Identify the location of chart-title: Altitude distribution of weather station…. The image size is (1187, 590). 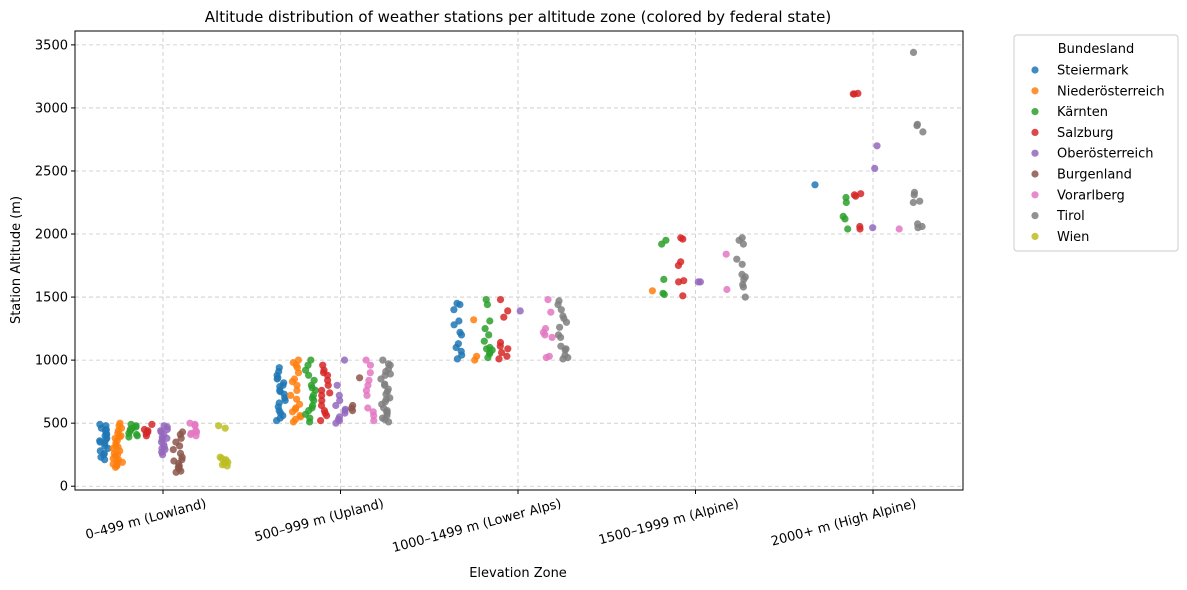
(518, 17).